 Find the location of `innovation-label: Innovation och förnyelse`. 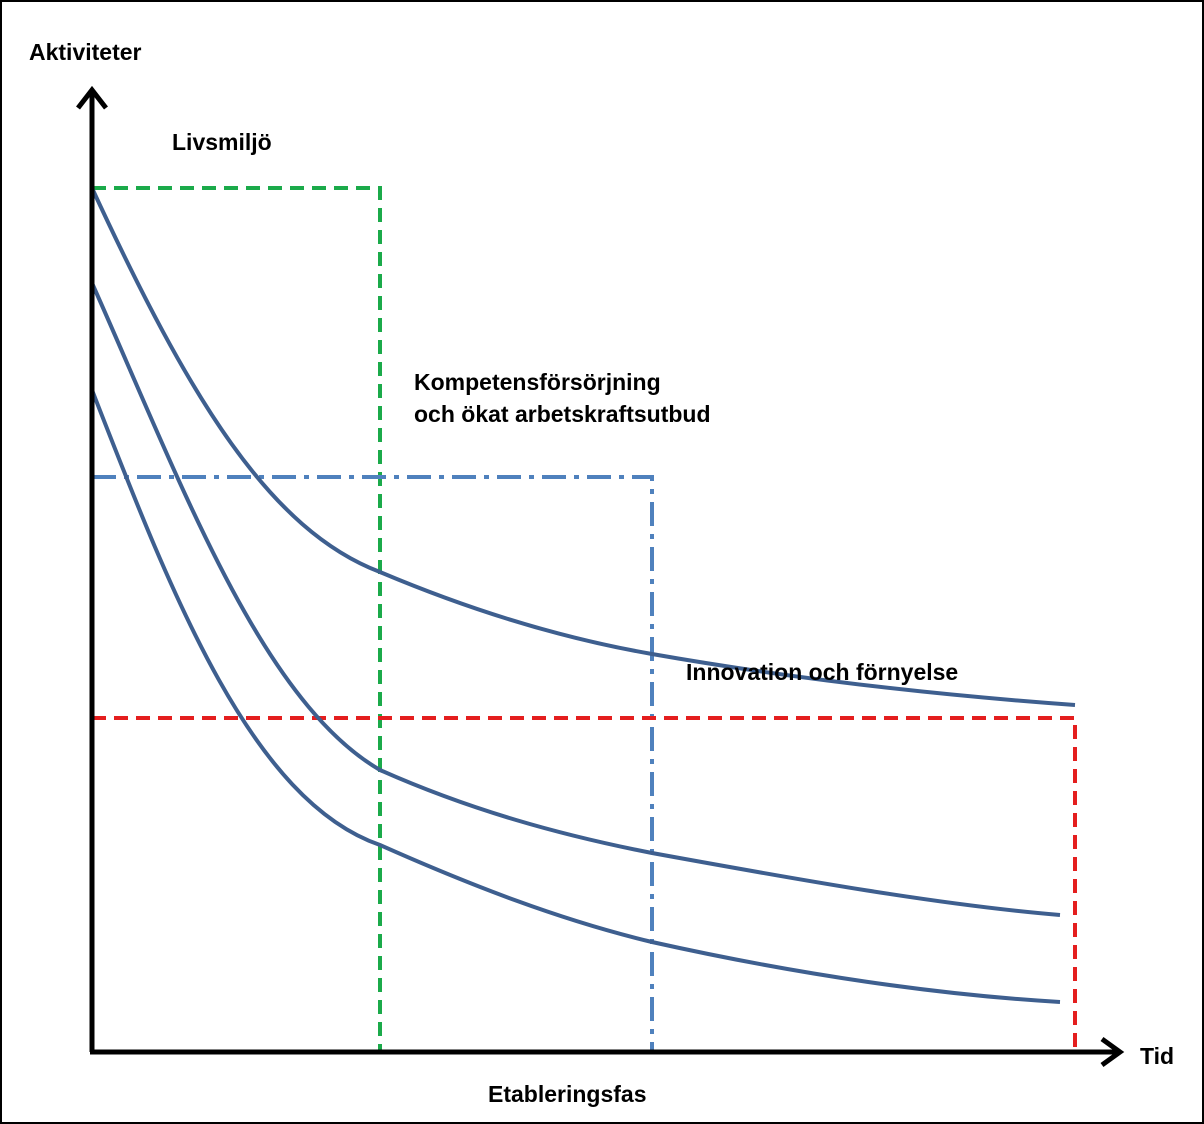

innovation-label: Innovation och förnyelse is located at coordinates (822, 672).